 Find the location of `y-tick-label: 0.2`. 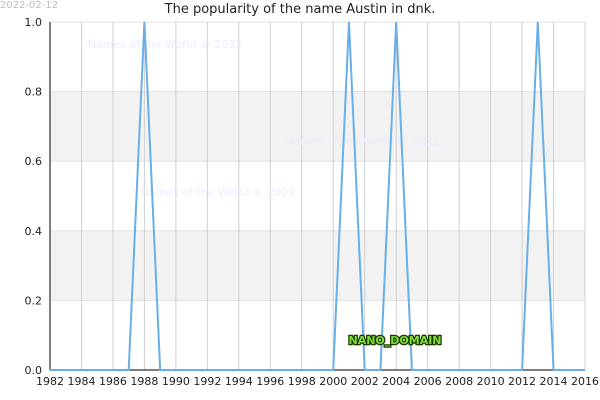

y-tick-label: 0.2 is located at coordinates (34, 300).